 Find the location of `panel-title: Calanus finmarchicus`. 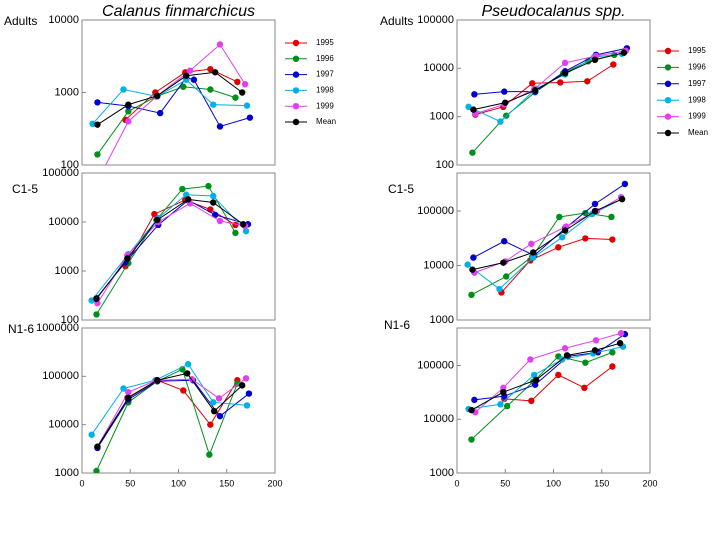

panel-title: Calanus finmarchicus is located at coordinates (178, 11).